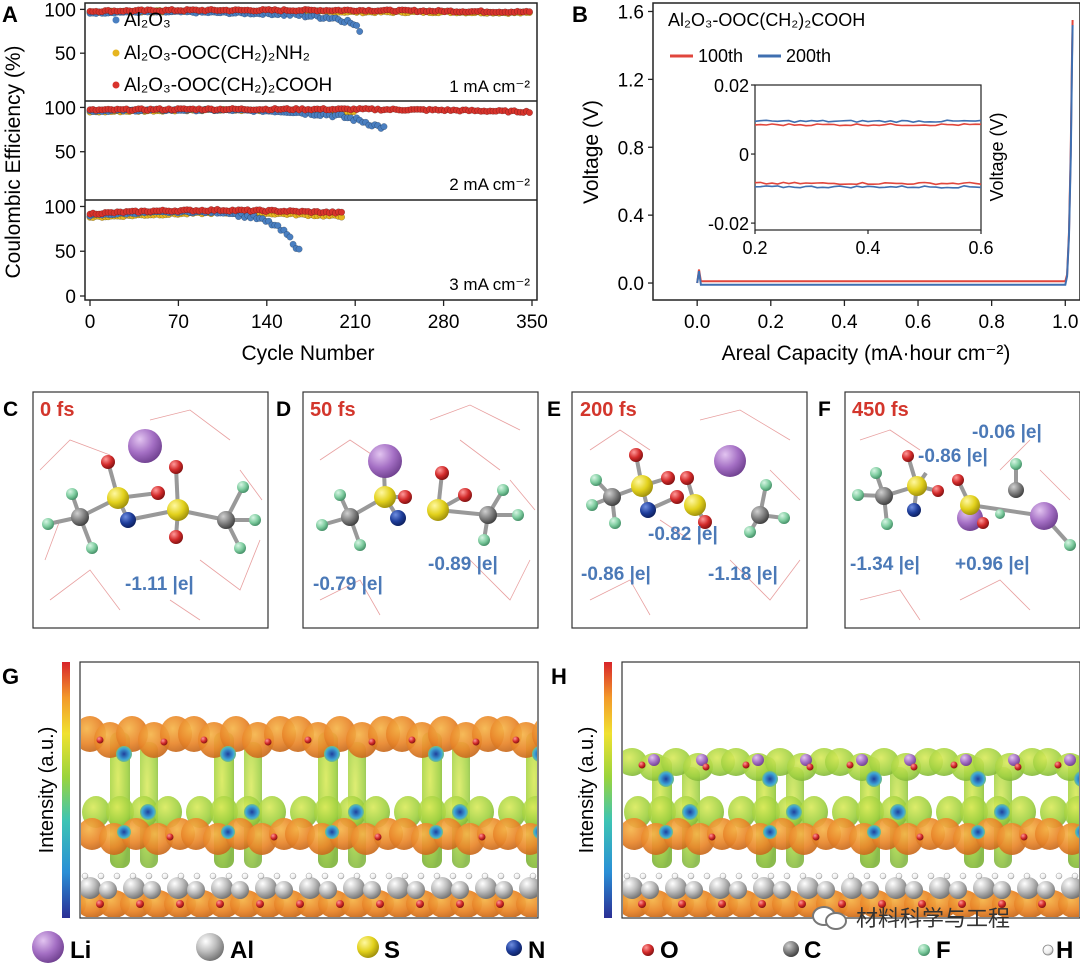 The width and height of the screenshot is (1080, 967). Describe the element at coordinates (631, 284) in the screenshot. I see `ytick-label: 0.0` at that location.